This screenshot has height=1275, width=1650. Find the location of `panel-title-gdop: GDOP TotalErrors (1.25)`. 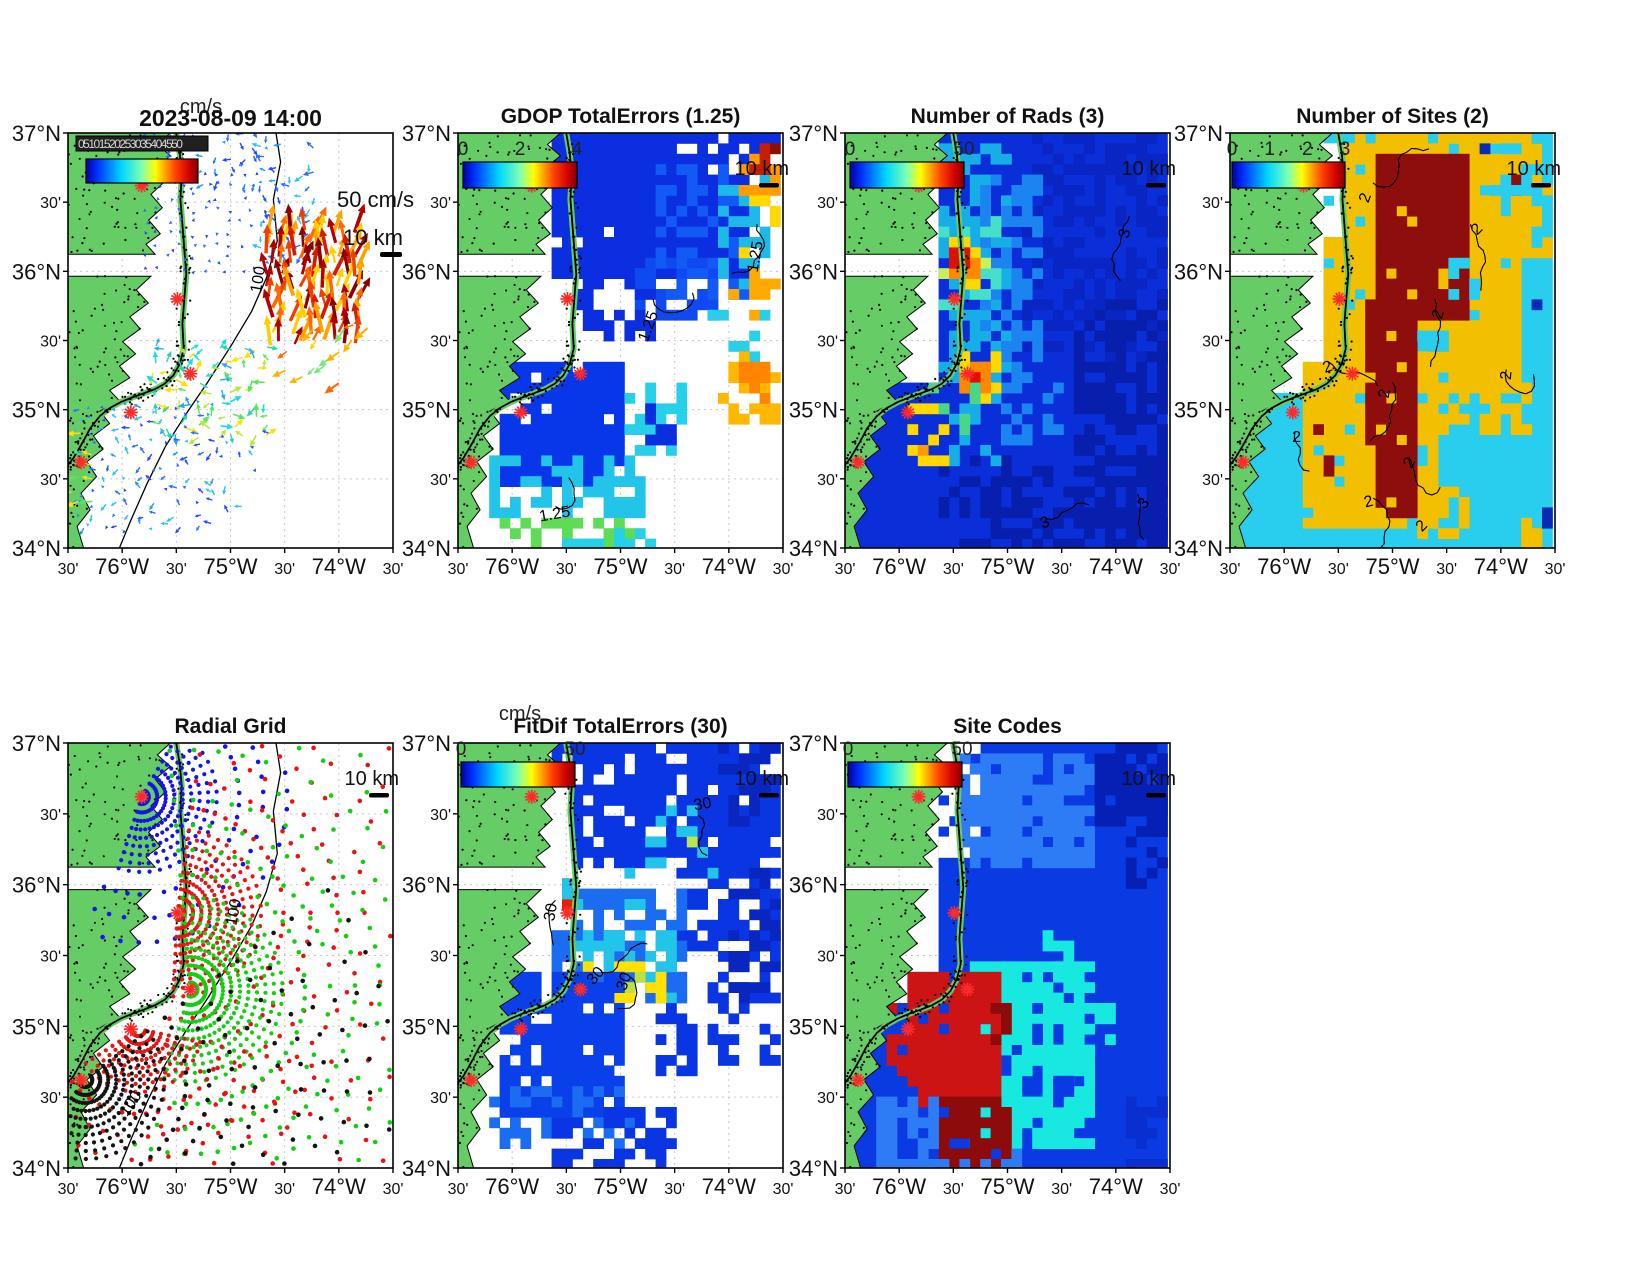

panel-title-gdop: GDOP TotalErrors (1.25) is located at coordinates (620, 116).